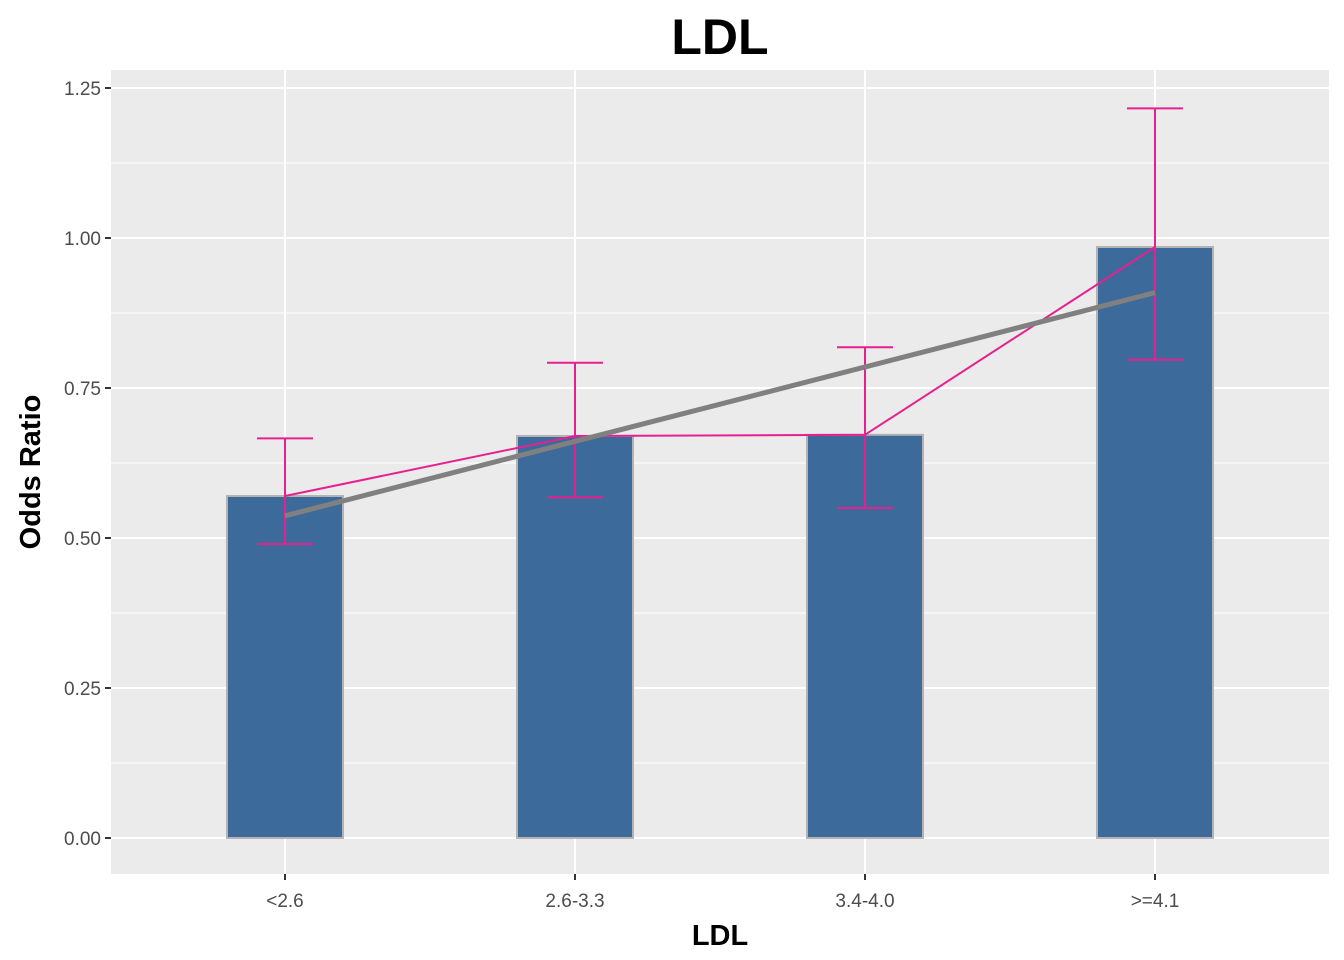  I want to click on y-tick-label: 0.25, so click(82, 689).